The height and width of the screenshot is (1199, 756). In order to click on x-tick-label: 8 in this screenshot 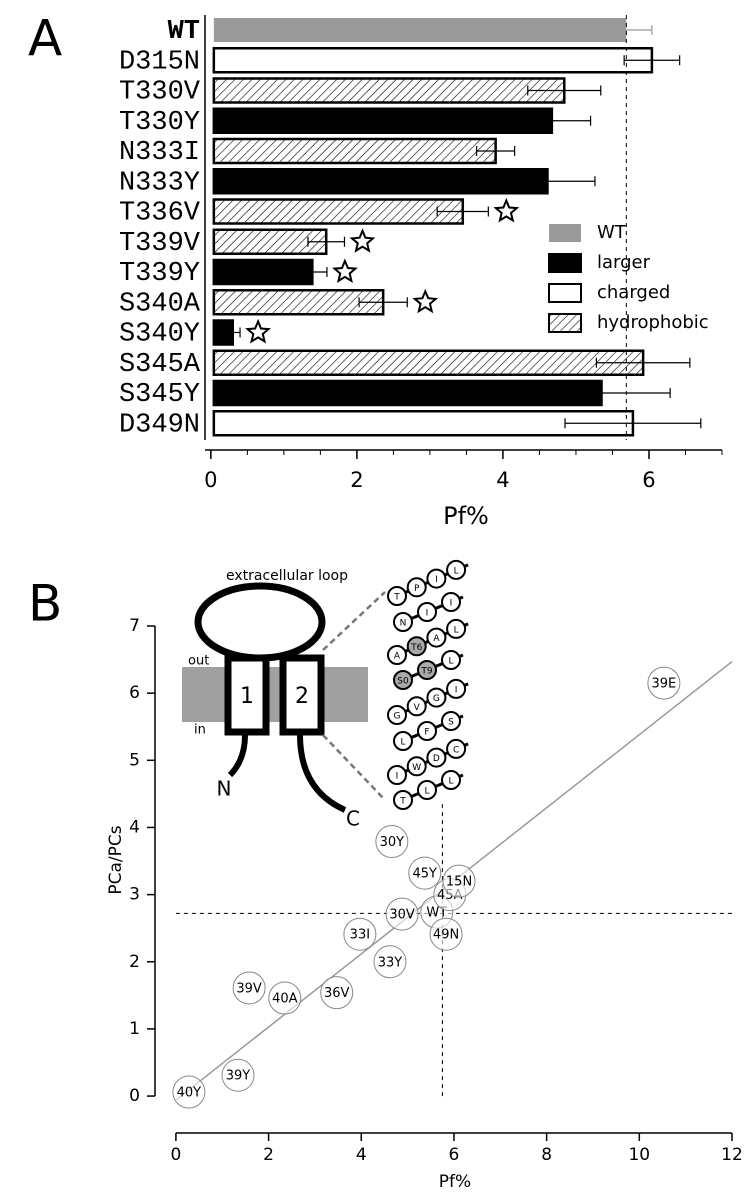, I will do `click(546, 1155)`.